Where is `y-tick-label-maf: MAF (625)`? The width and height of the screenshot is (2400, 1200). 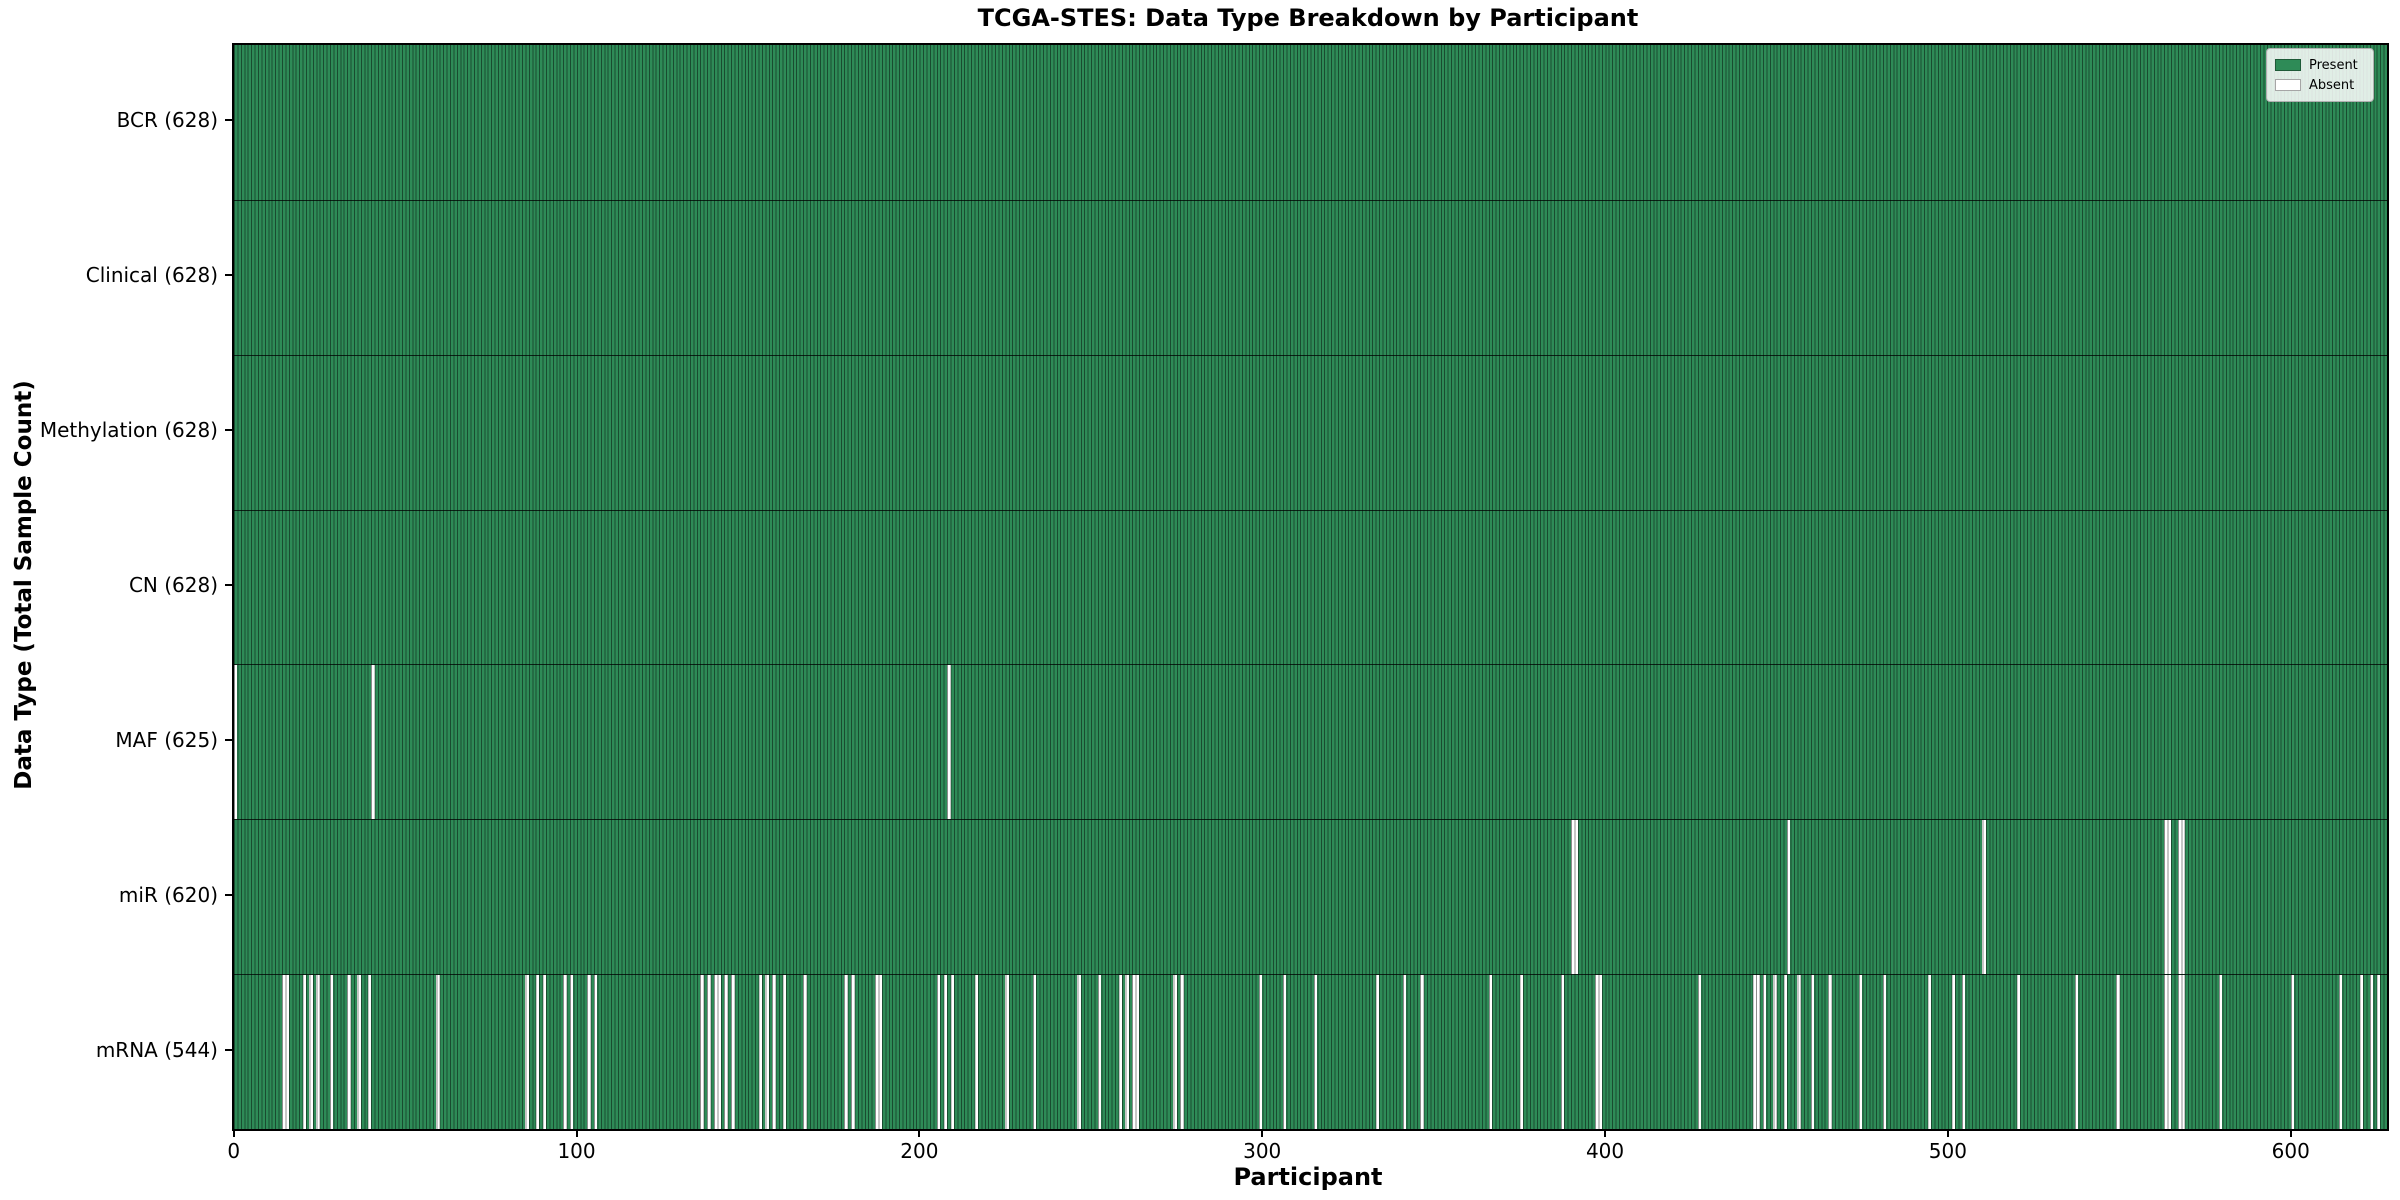 y-tick-label-maf: MAF (625) is located at coordinates (166, 739).